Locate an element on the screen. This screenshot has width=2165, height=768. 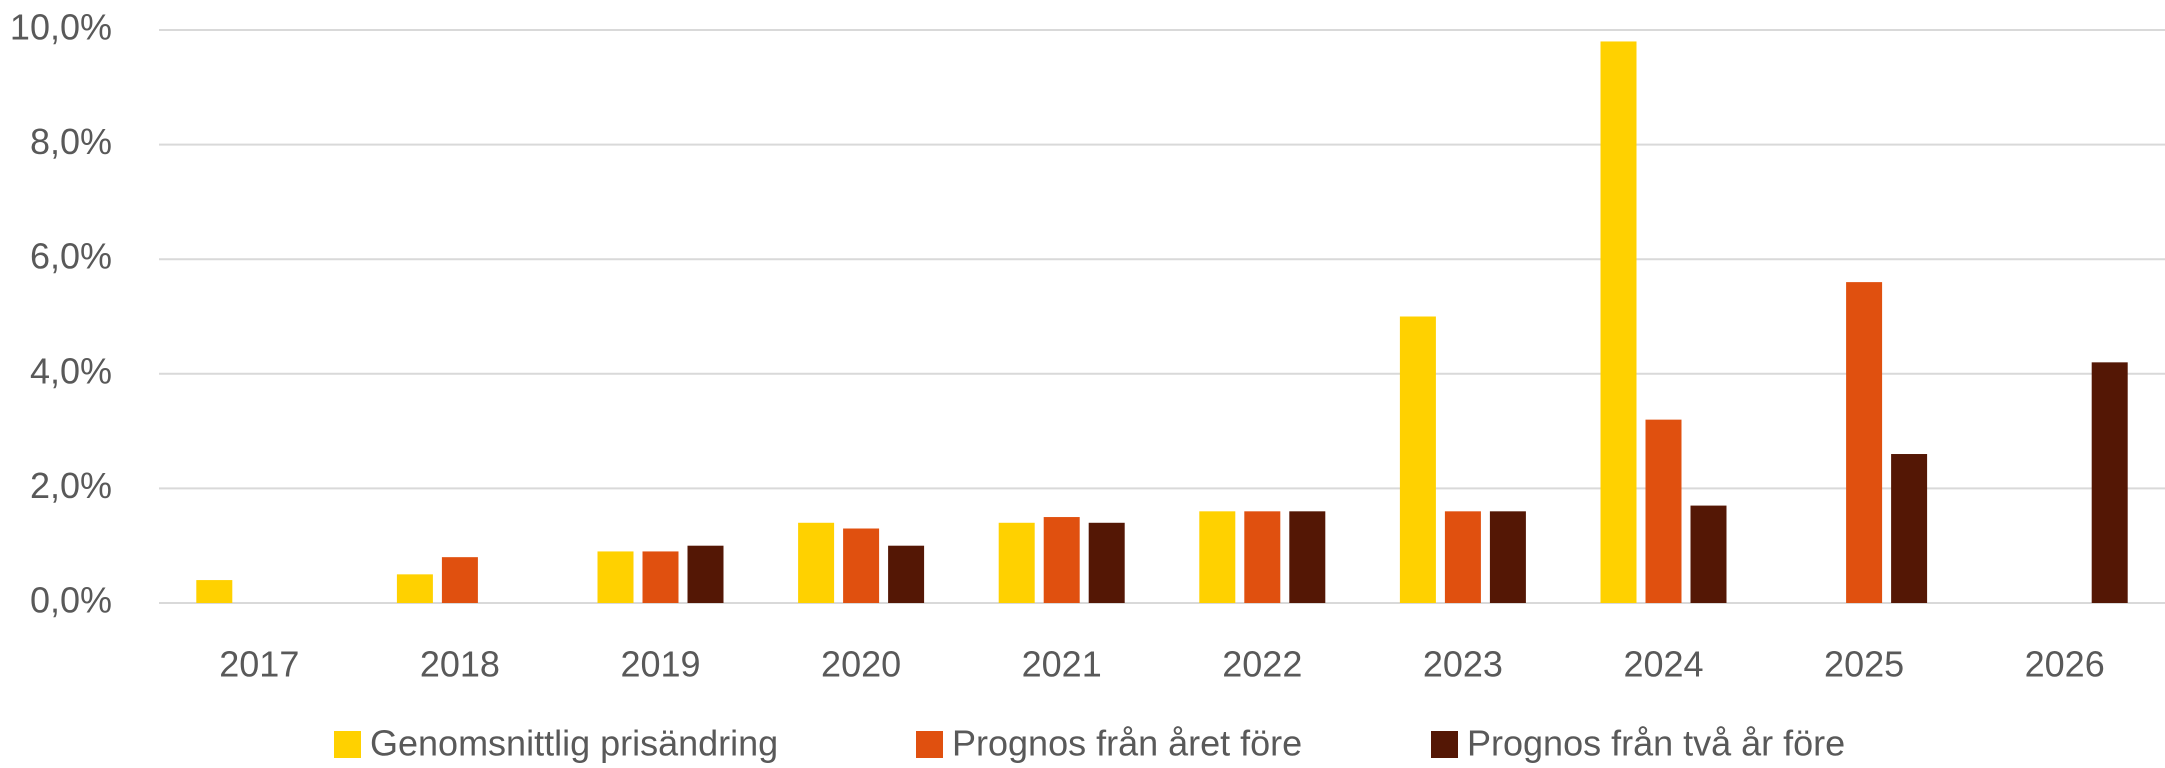
y-tick-label: 10,0% is located at coordinates (61, 27).